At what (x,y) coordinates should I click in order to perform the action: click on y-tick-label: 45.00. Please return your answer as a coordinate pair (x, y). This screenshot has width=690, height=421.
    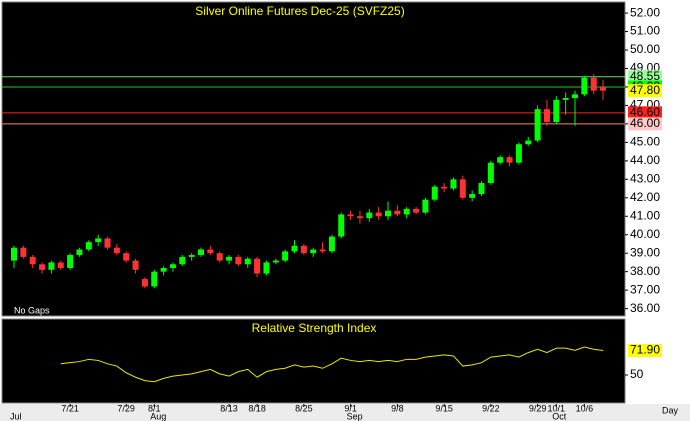
    Looking at the image, I should click on (645, 142).